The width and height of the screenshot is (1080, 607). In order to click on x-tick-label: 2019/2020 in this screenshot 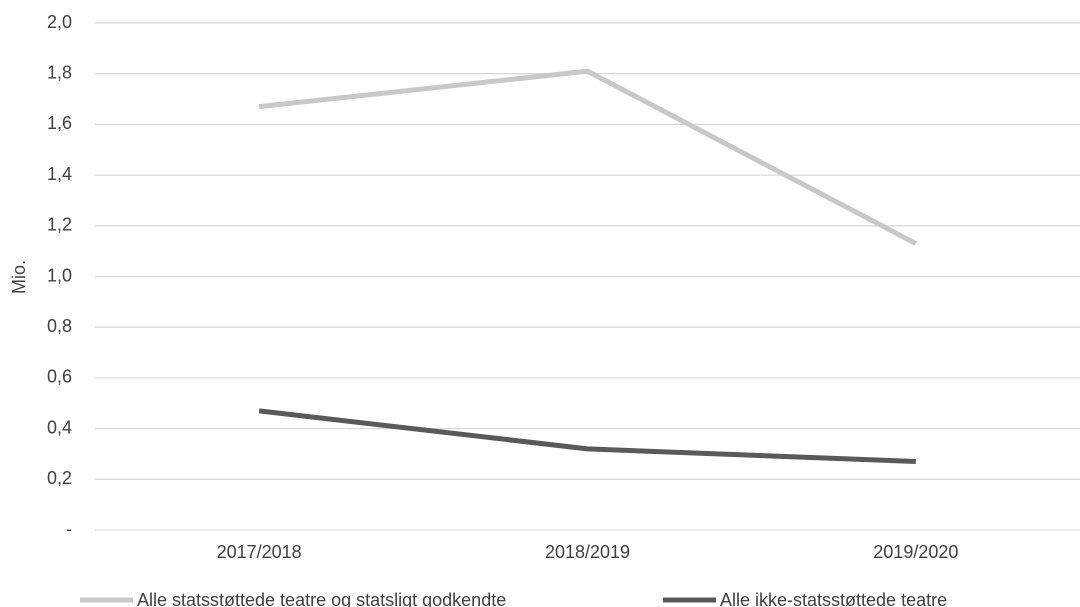, I will do `click(915, 552)`.